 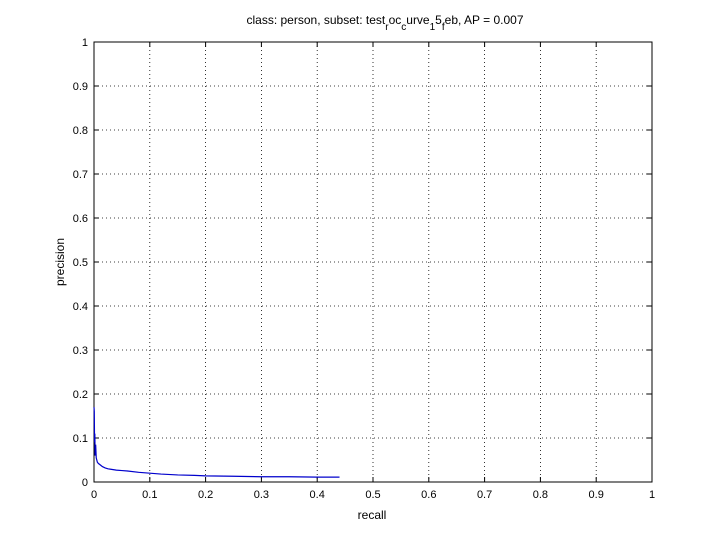 I want to click on x-tick-label: 0.2, so click(x=205, y=495).